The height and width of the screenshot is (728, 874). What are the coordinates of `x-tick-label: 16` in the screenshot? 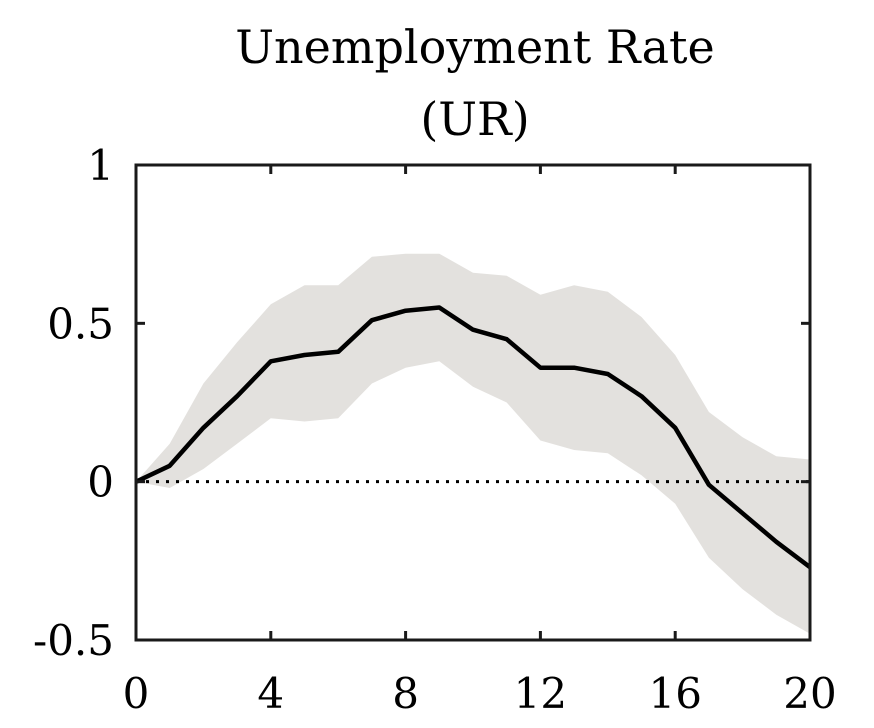 It's located at (674, 693).